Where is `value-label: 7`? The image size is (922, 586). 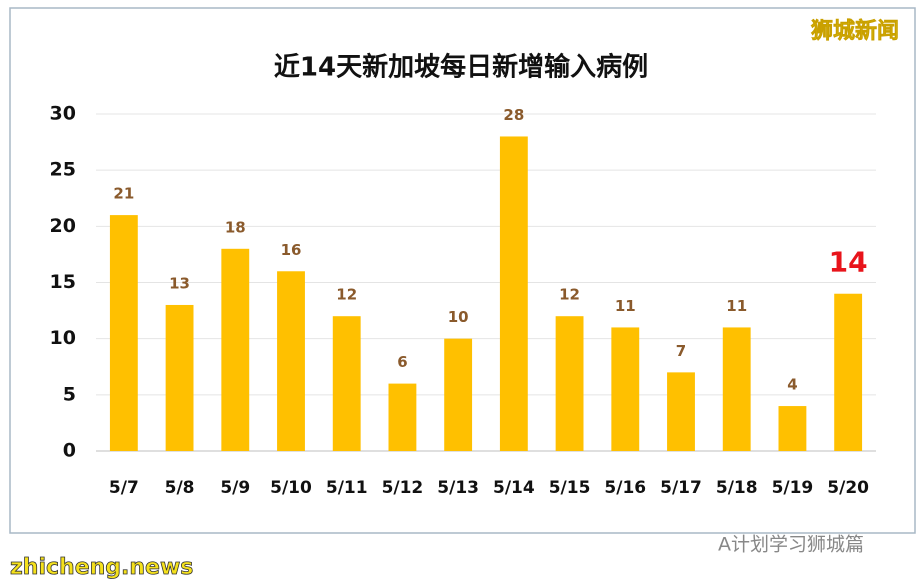
value-label: 7 is located at coordinates (681, 351).